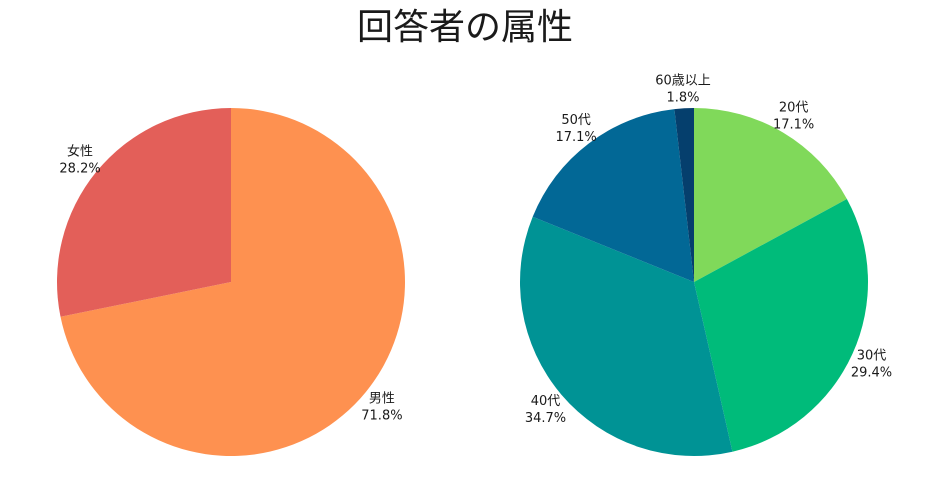  I want to click on age-label-30s: 30代 29.4%, so click(871, 364).